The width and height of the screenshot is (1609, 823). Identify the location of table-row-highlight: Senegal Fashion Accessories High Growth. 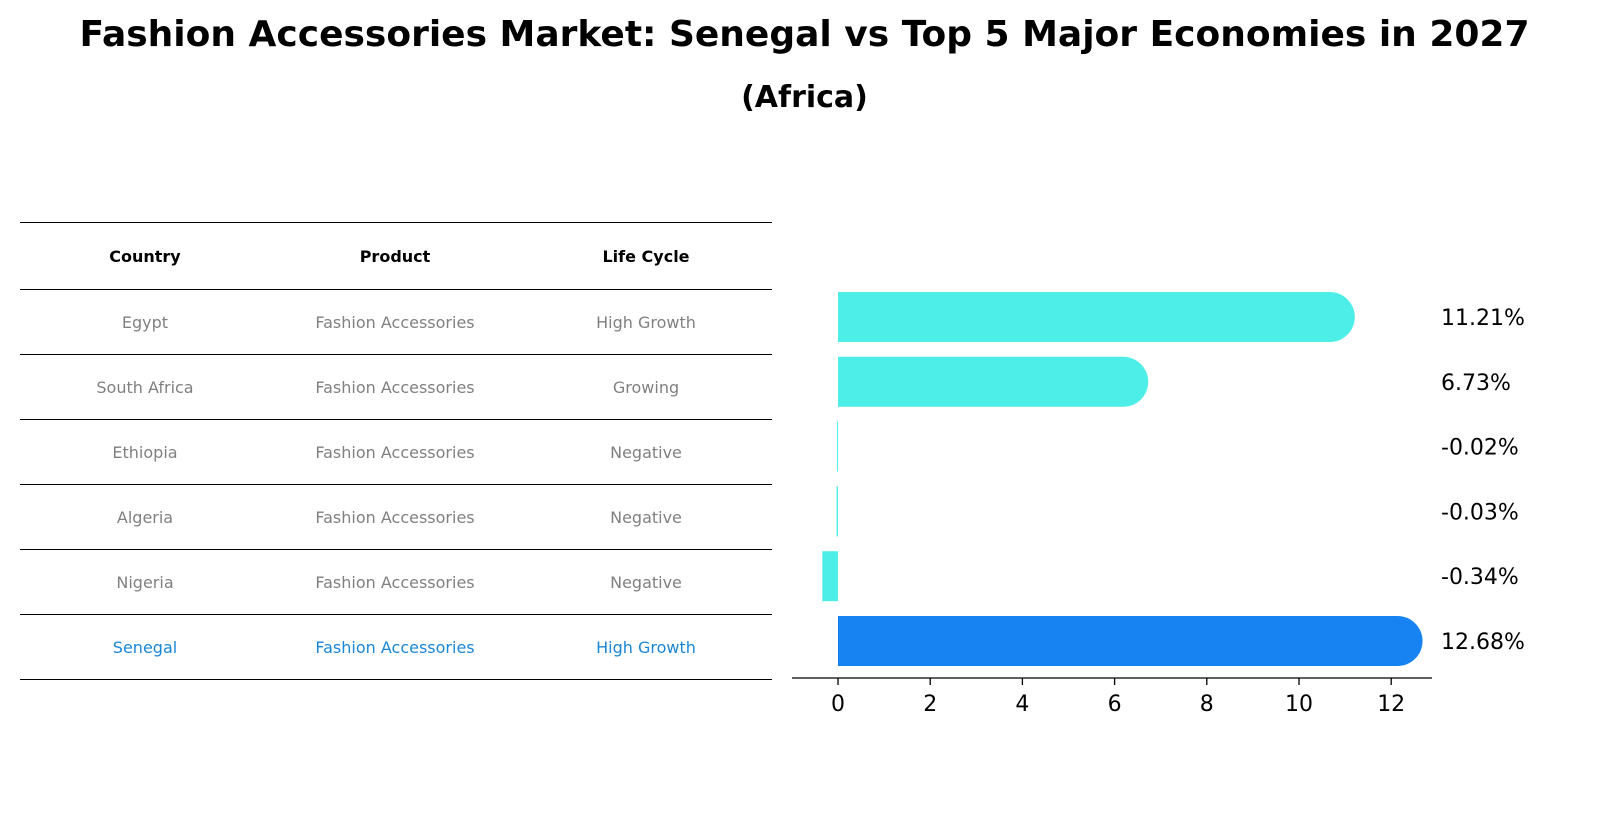
(396, 647).